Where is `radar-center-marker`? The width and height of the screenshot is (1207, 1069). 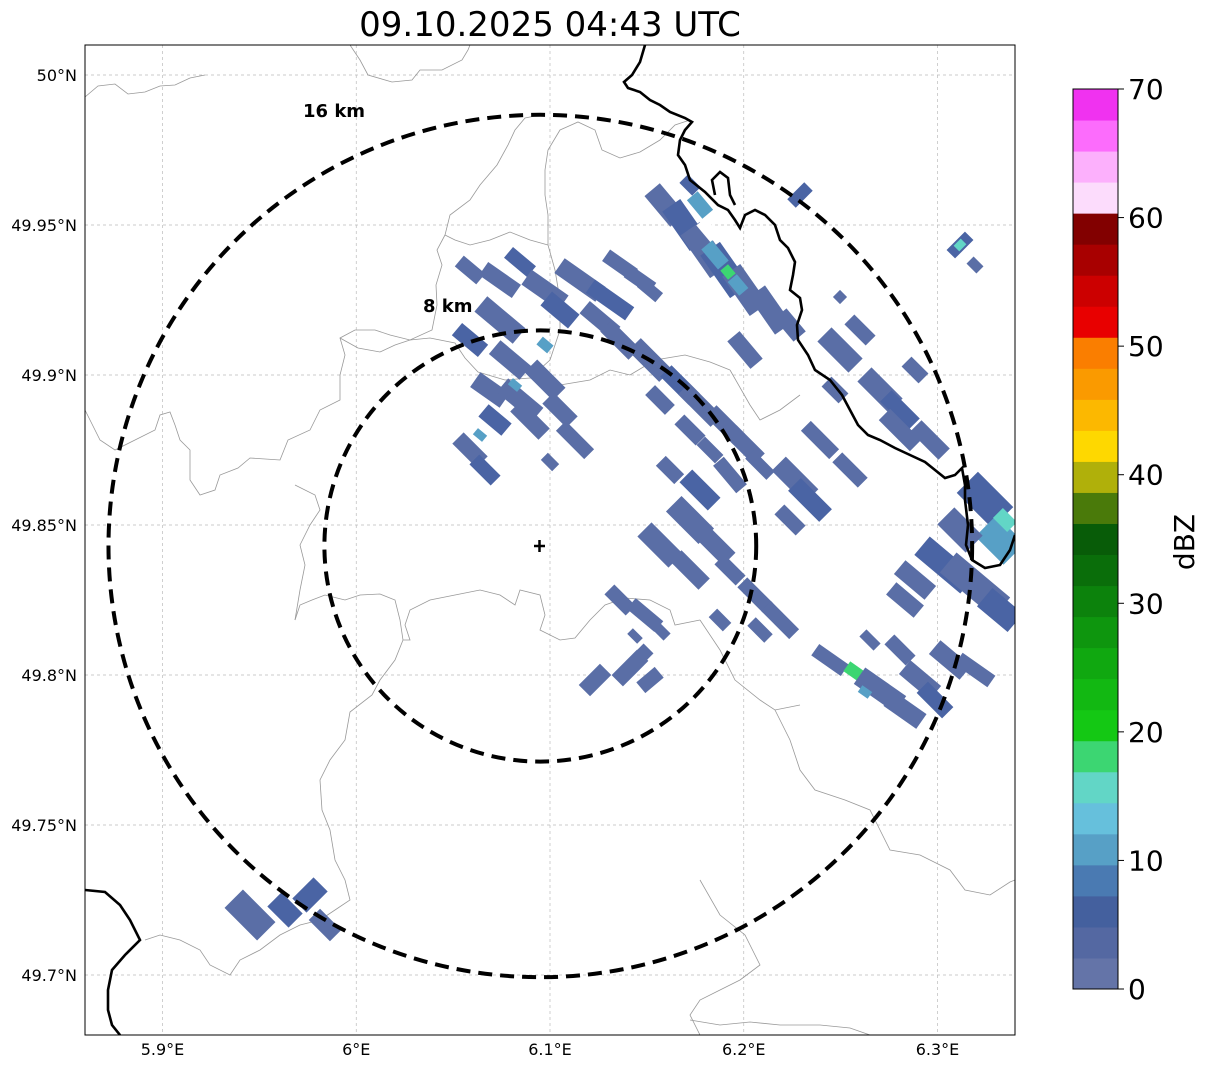 radar-center-marker is located at coordinates (539, 546).